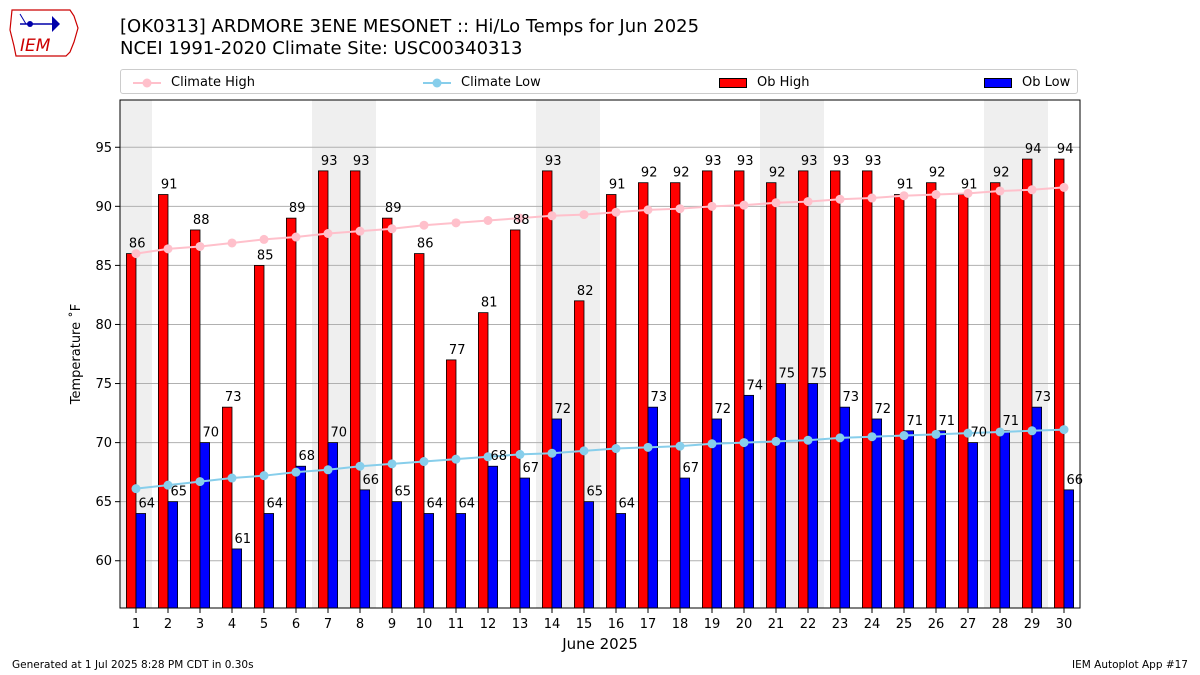 This screenshot has height=675, width=1200. What do you see at coordinates (103, 443) in the screenshot?
I see `y-tick-label: 70` at bounding box center [103, 443].